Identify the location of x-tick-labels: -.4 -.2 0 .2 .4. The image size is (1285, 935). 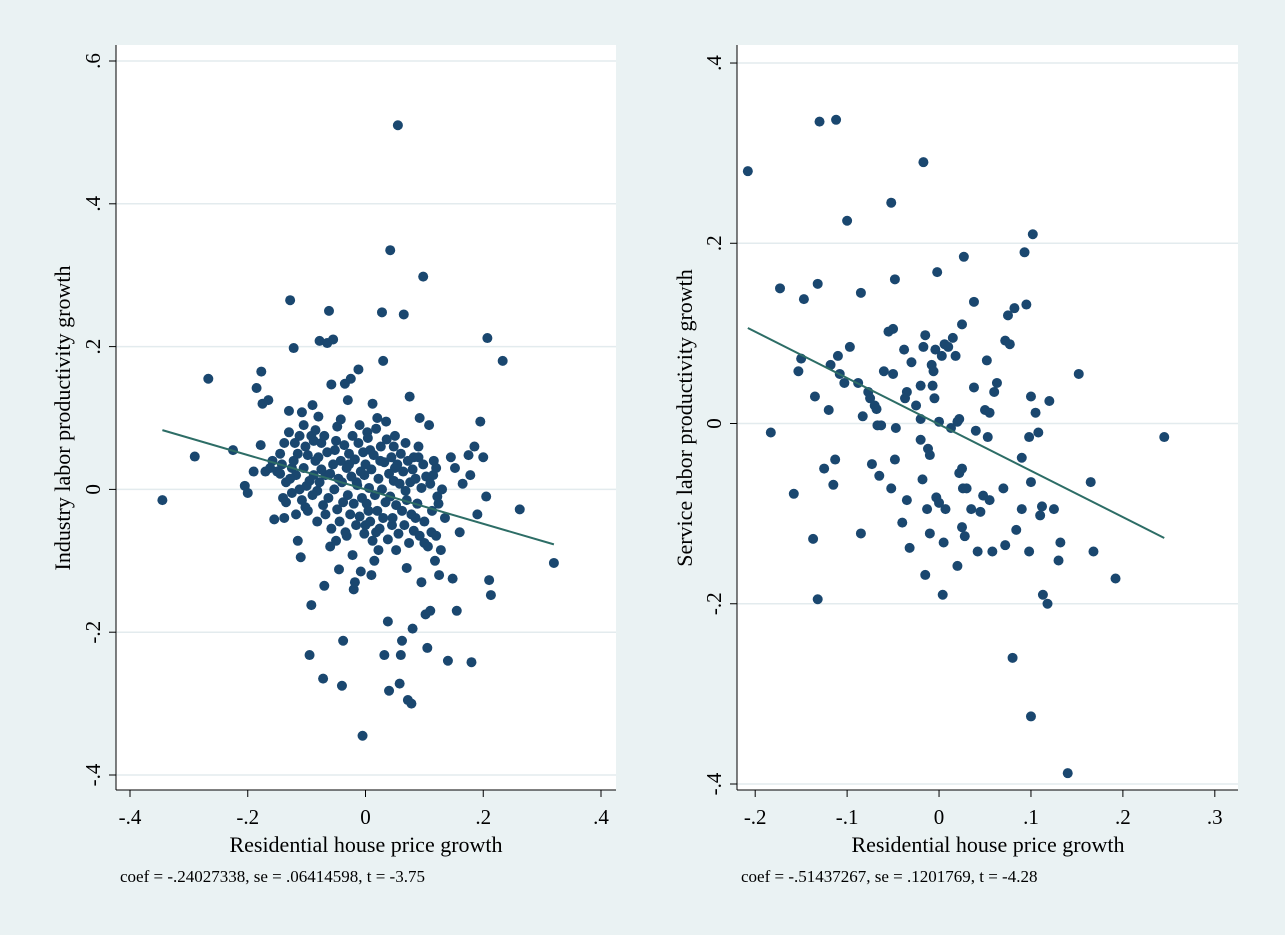
(364, 817).